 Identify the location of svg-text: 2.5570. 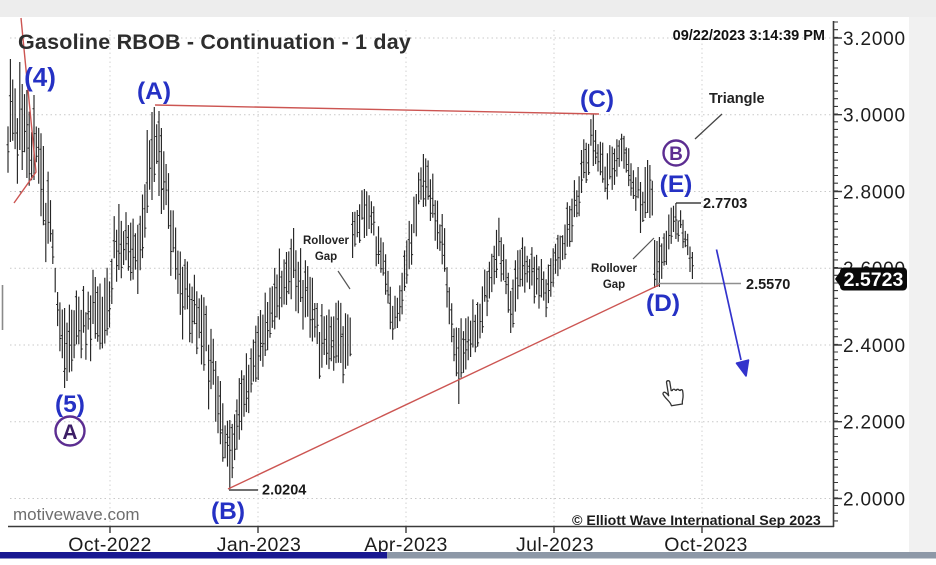
(768, 285).